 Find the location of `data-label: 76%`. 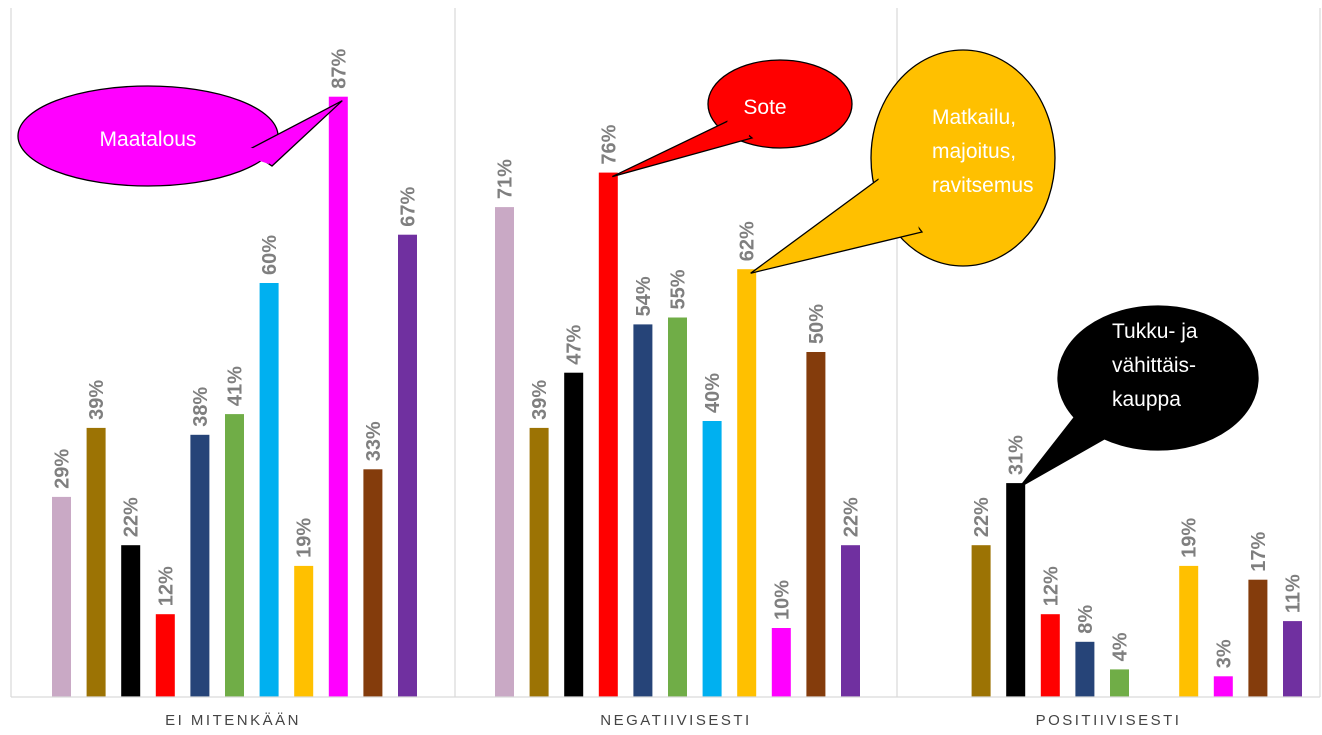

data-label: 76% is located at coordinates (609, 144).